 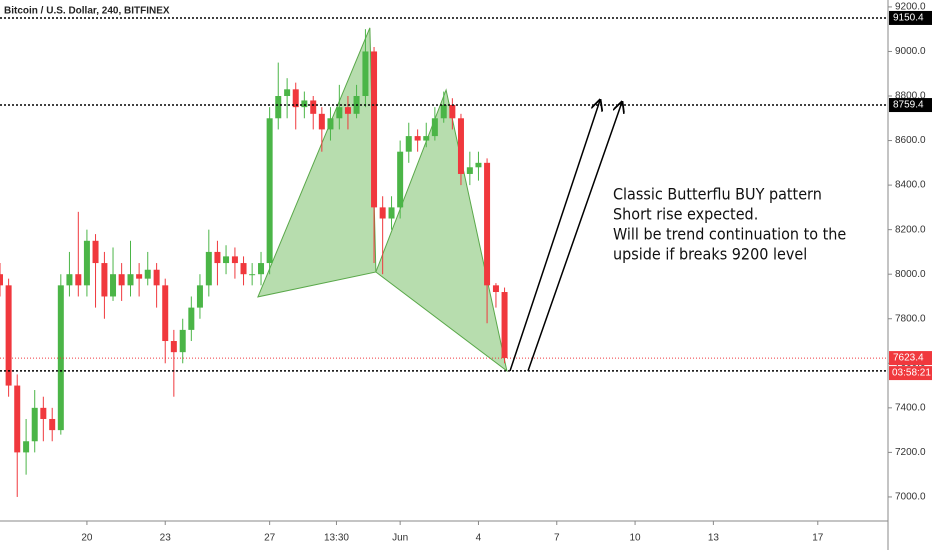 I want to click on level-label: 8759.4, so click(x=908, y=105).